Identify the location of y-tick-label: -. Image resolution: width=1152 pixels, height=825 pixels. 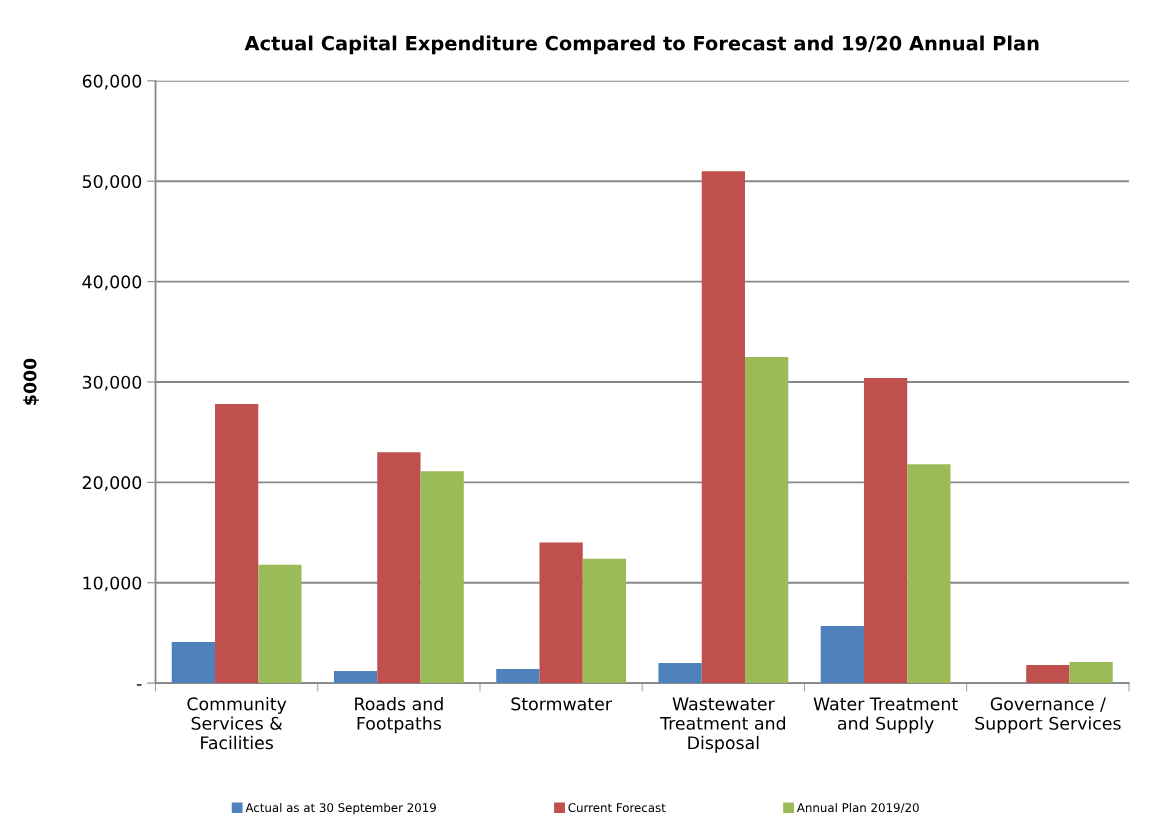
(139, 685).